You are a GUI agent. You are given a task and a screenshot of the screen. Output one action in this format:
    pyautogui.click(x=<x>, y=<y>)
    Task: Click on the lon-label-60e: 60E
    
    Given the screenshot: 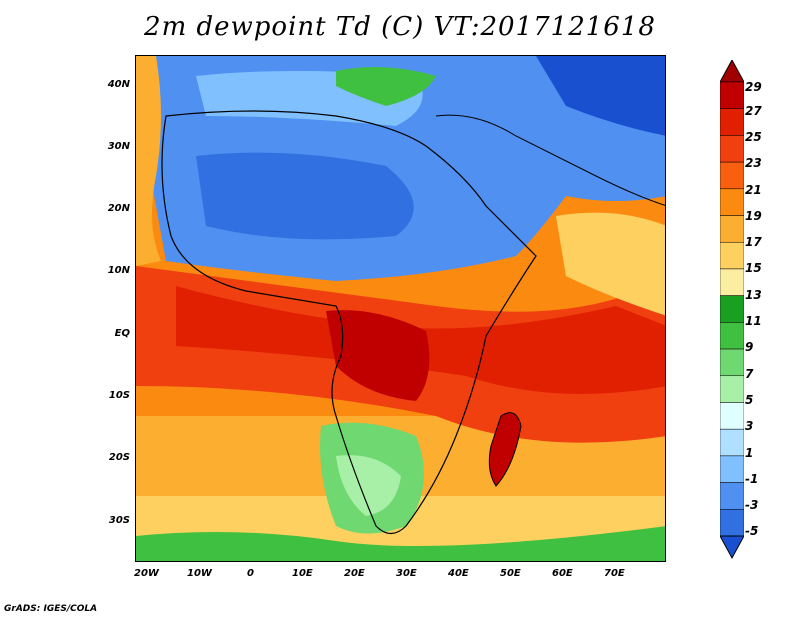 What is the action you would take?
    pyautogui.click(x=562, y=573)
    